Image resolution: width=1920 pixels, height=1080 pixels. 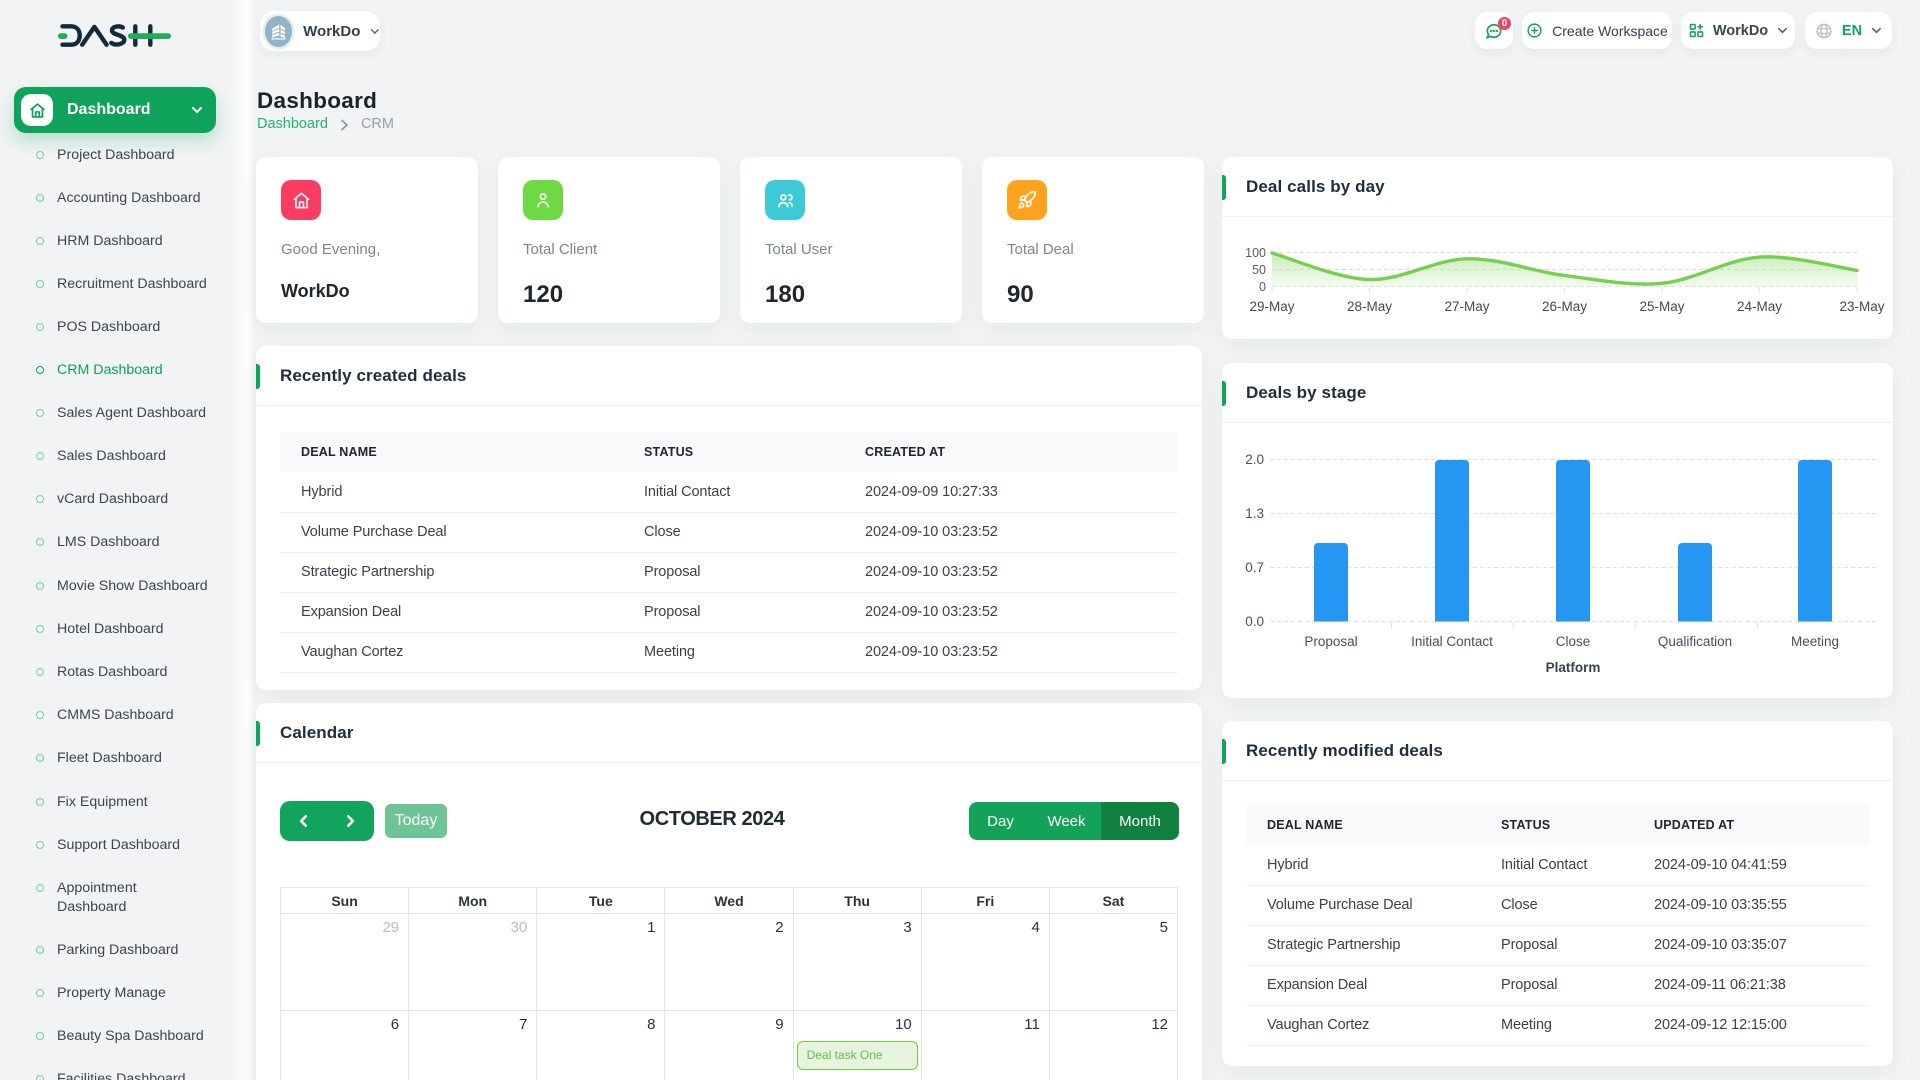 What do you see at coordinates (1564, 306) in the screenshot?
I see `svg-text: 26-May` at bounding box center [1564, 306].